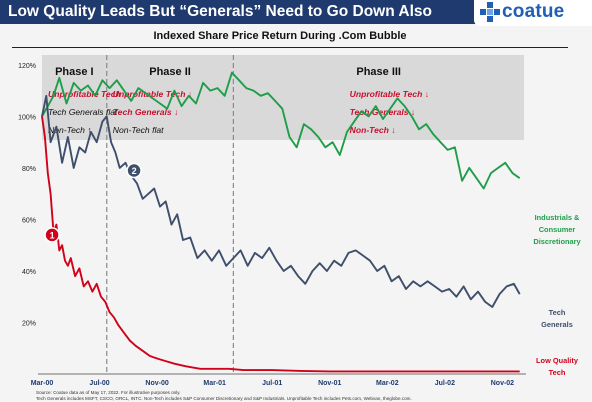 Image resolution: width=592 pixels, height=402 pixels. Describe the element at coordinates (290, 47) in the screenshot. I see `title-divider` at that location.